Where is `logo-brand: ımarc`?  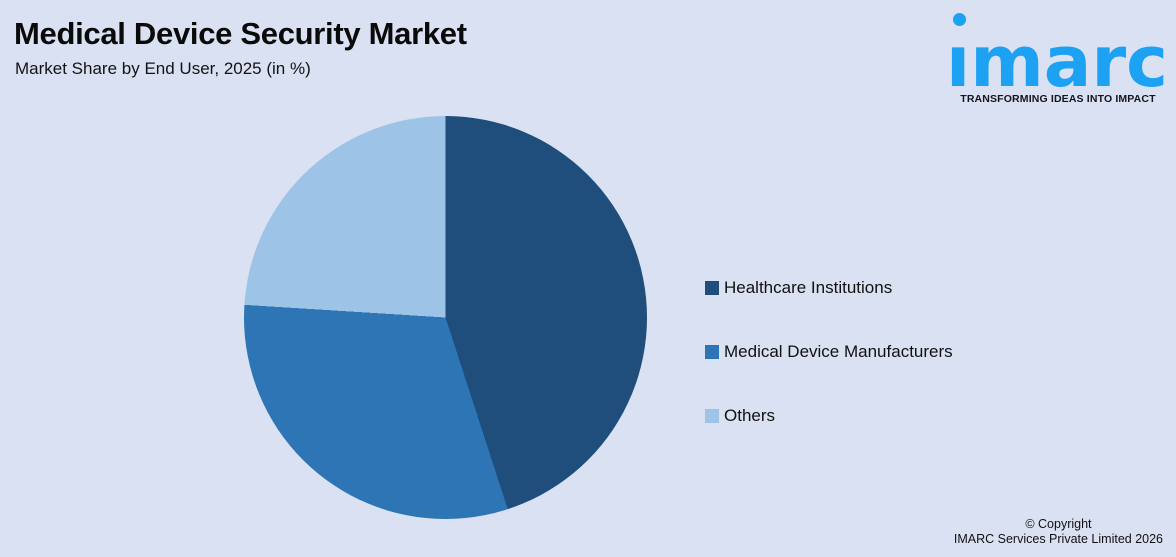
logo-brand: ımarc is located at coordinates (1057, 62).